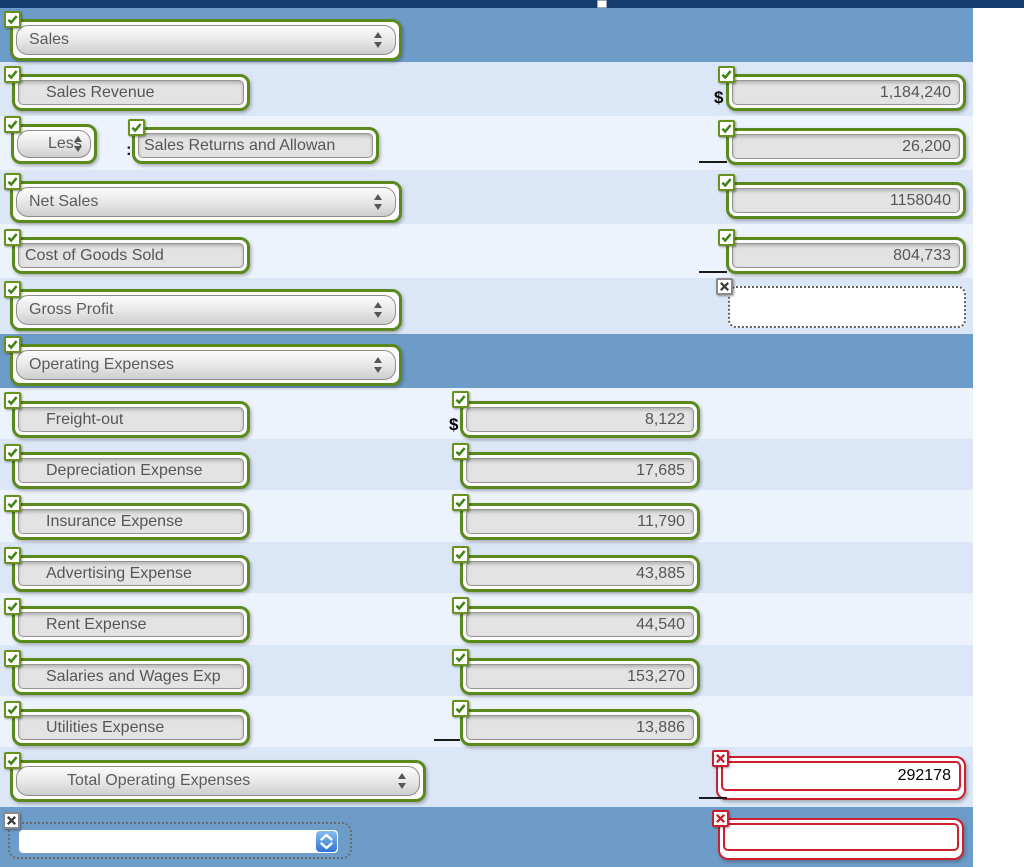 Image resolution: width=1024 pixels, height=867 pixels. I want to click on net-sales-value-group: 1158040, so click(846, 200).